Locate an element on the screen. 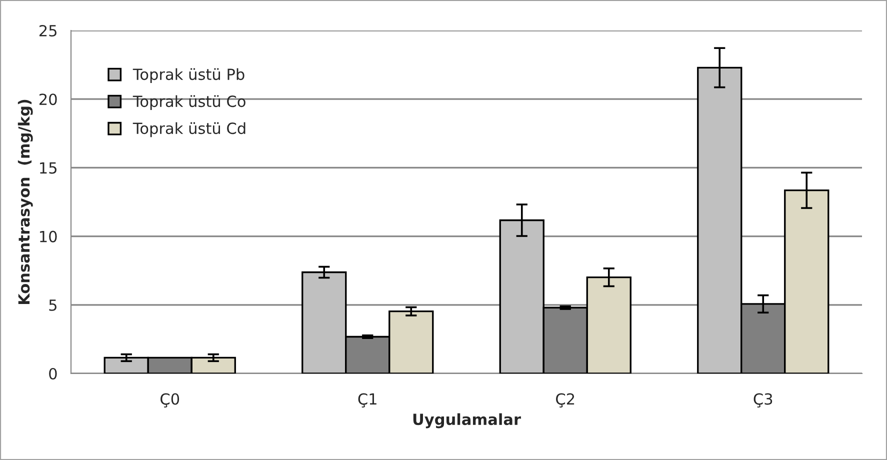 The image size is (887, 460). legend-label: Toprak üstü Co is located at coordinates (189, 102).